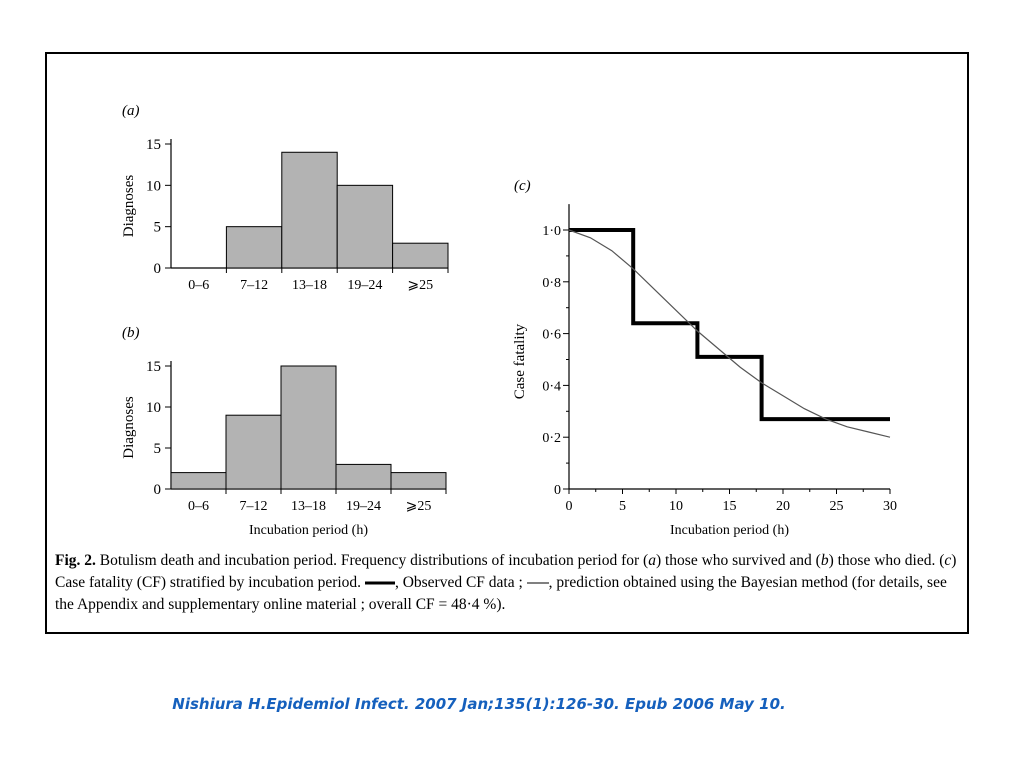 The image size is (1024, 768). What do you see at coordinates (837, 506) in the screenshot?
I see `x-tick-label: 25` at bounding box center [837, 506].